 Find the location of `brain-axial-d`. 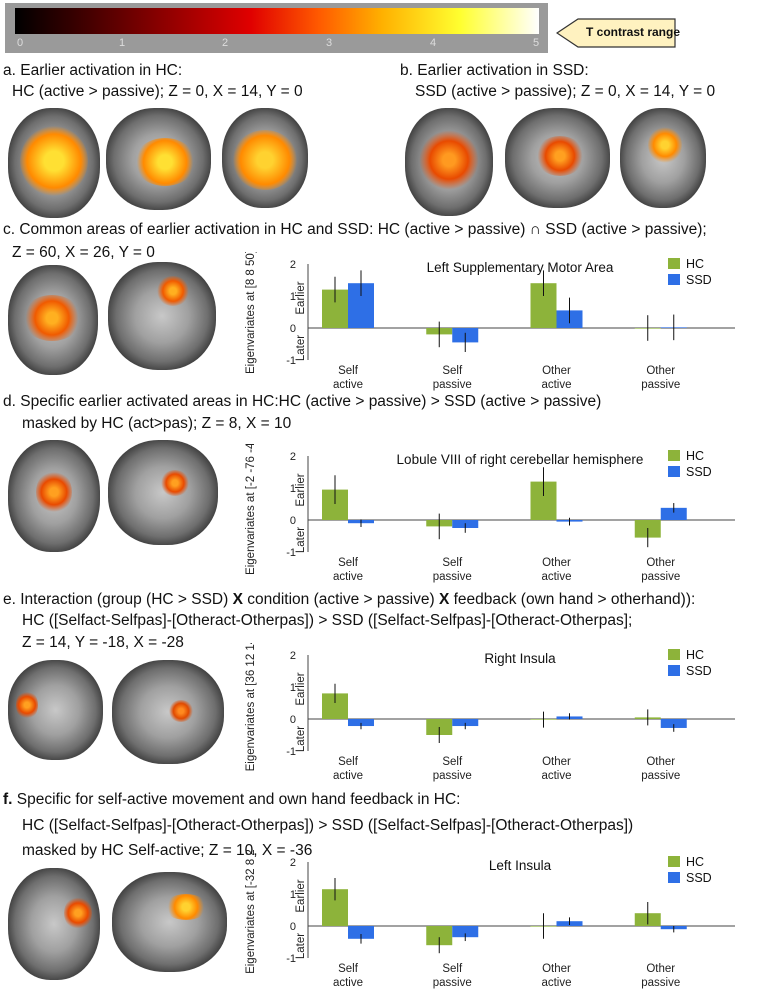

brain-axial-d is located at coordinates (54, 496).